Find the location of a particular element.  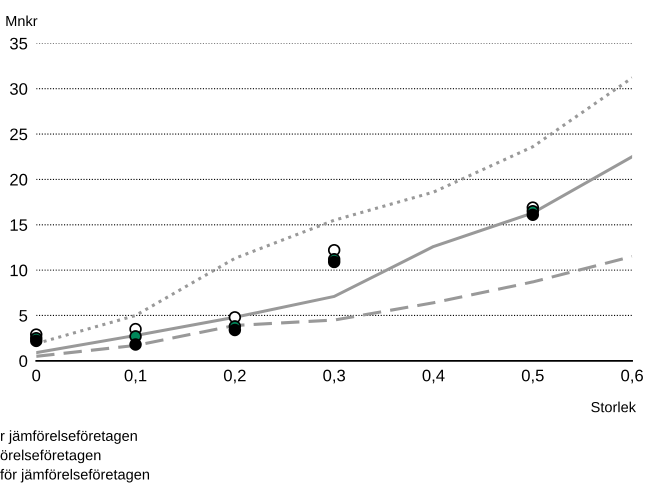

x-tick-label: 0,5 is located at coordinates (533, 377).